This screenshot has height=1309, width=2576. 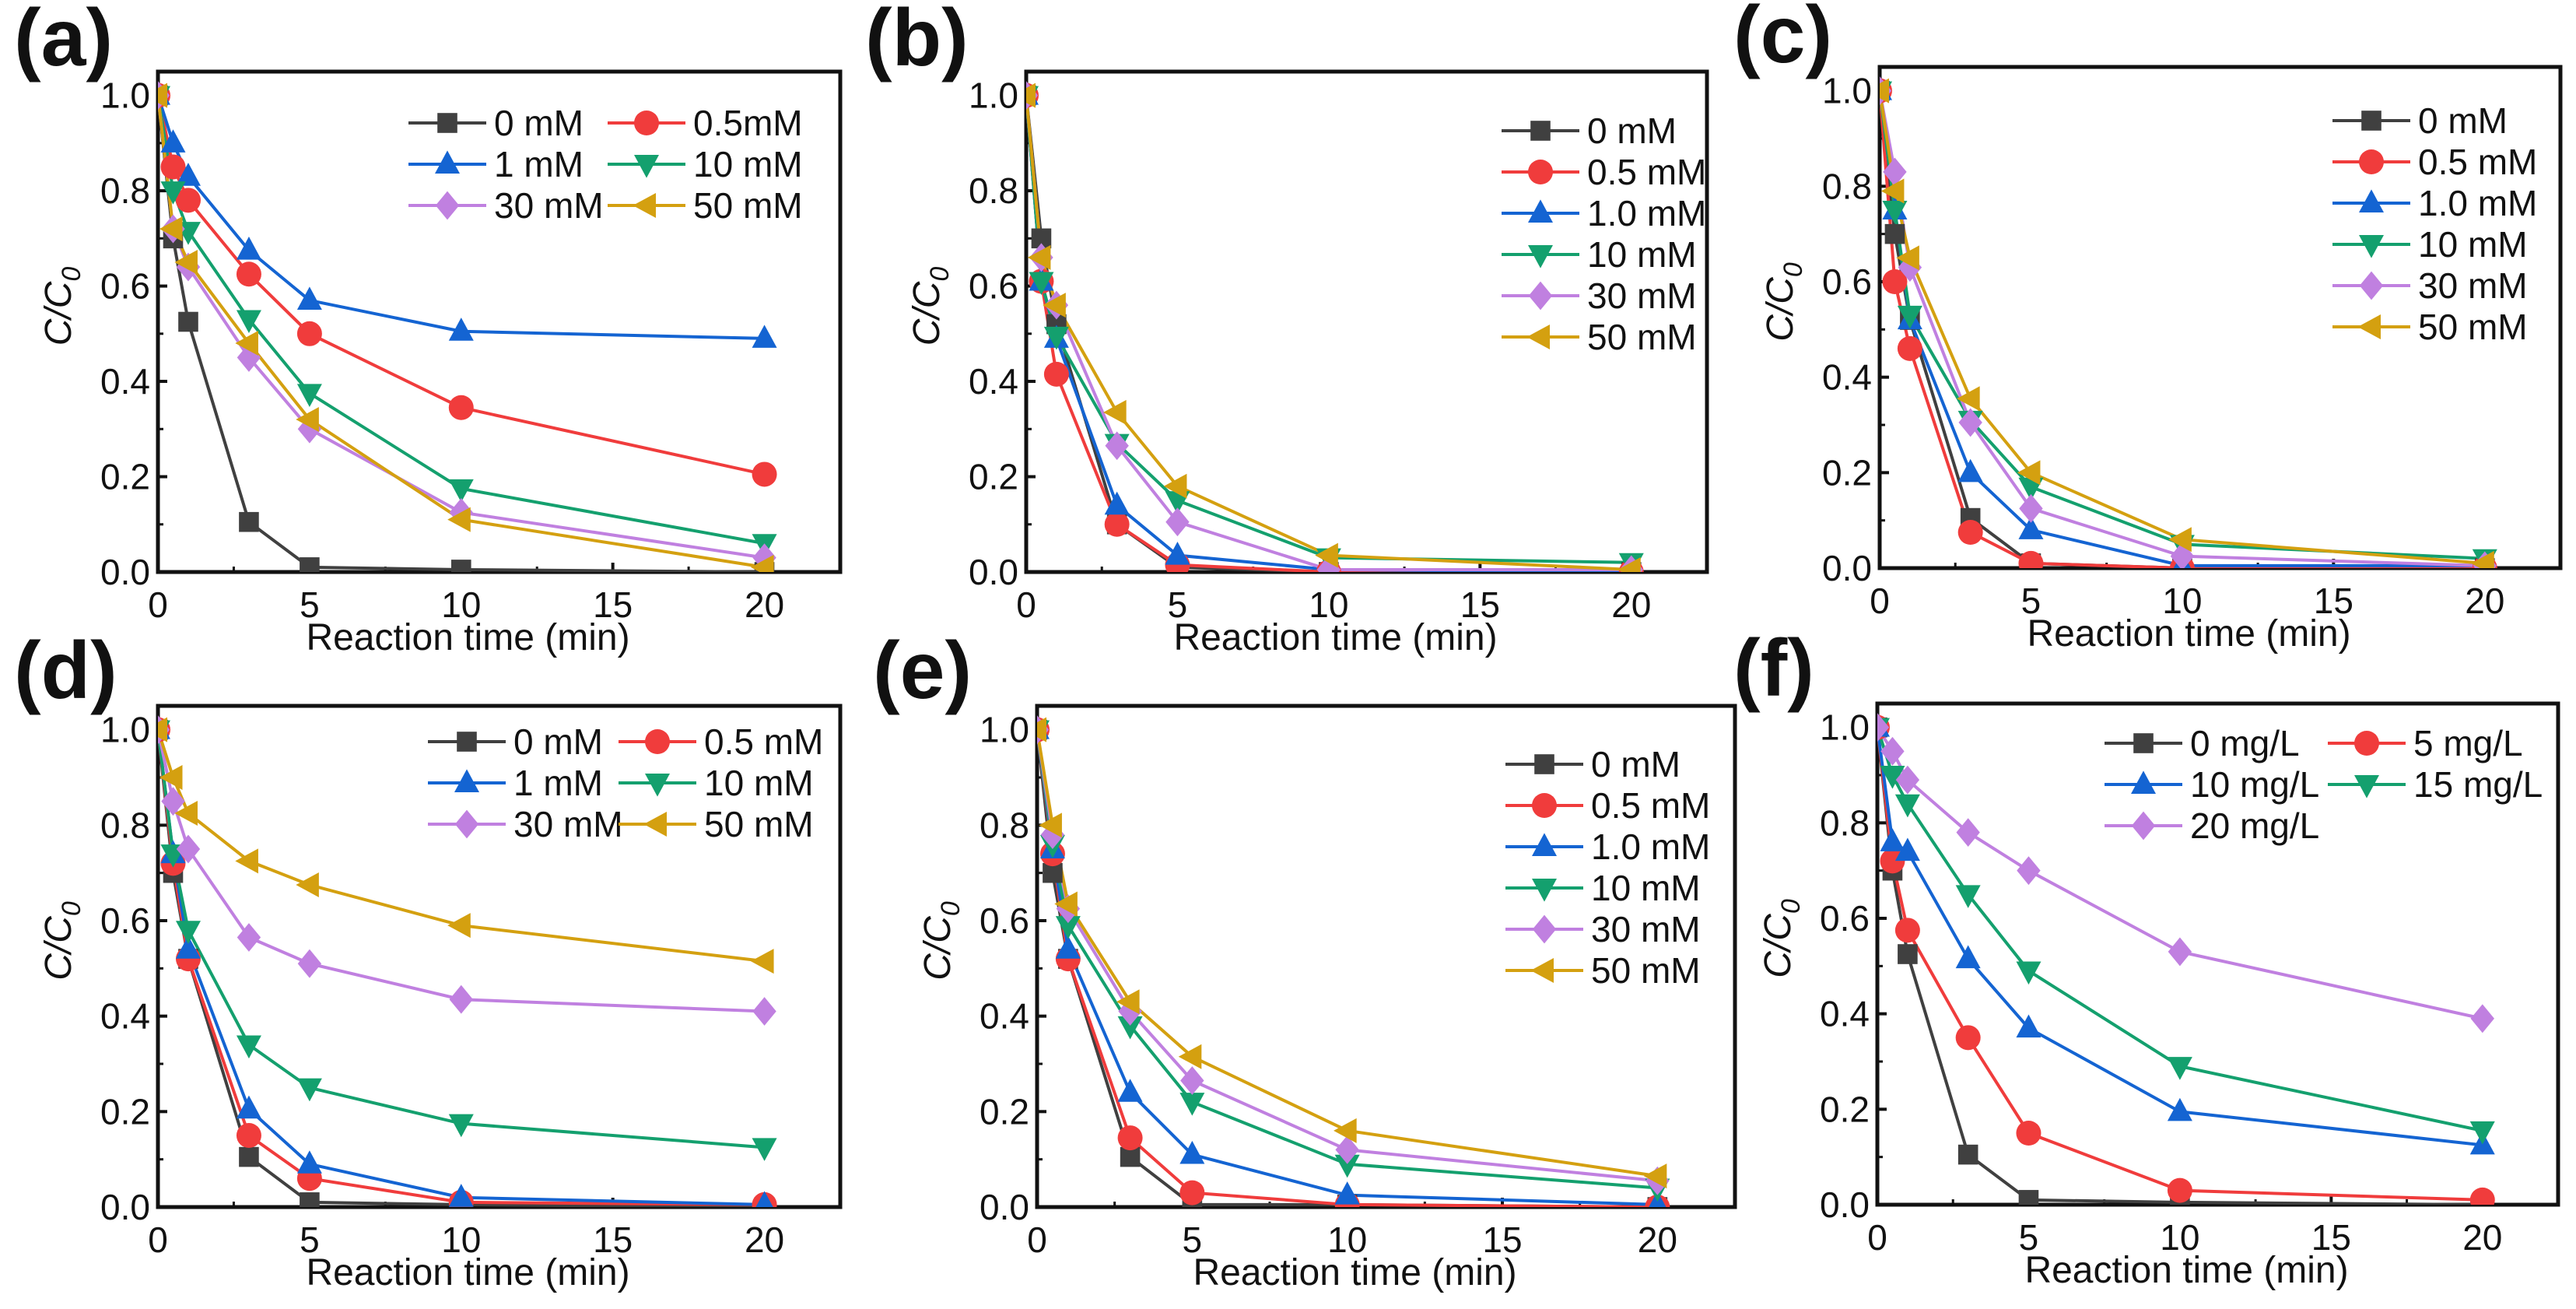 What do you see at coordinates (764, 1240) in the screenshot?
I see `x-tick-label: 20` at bounding box center [764, 1240].